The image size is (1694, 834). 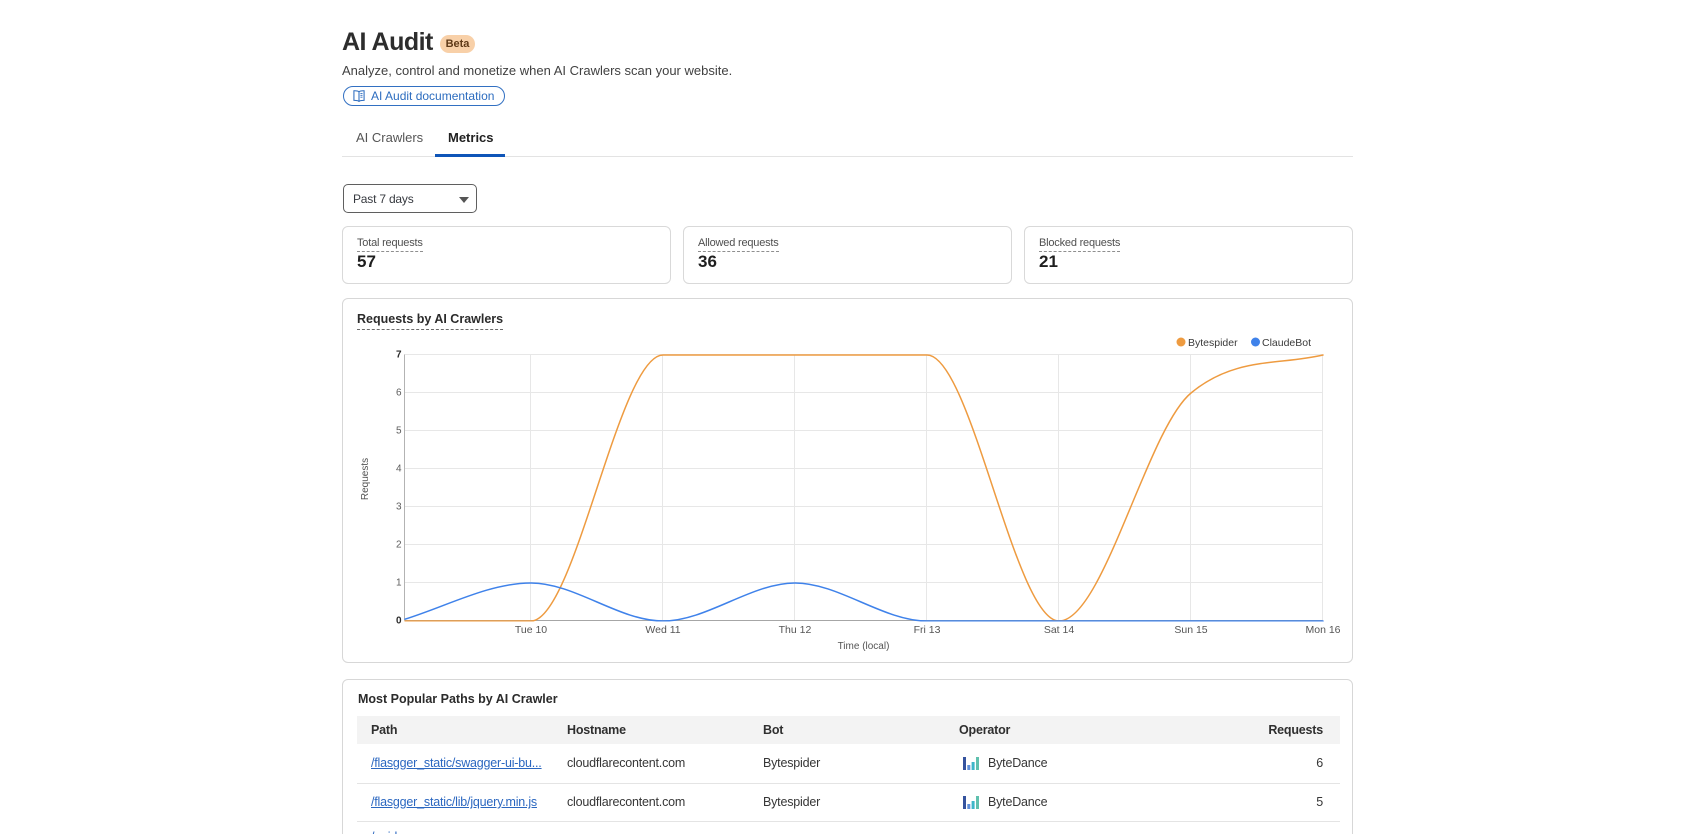 What do you see at coordinates (927, 630) in the screenshot?
I see `svg-text: Fri 13` at bounding box center [927, 630].